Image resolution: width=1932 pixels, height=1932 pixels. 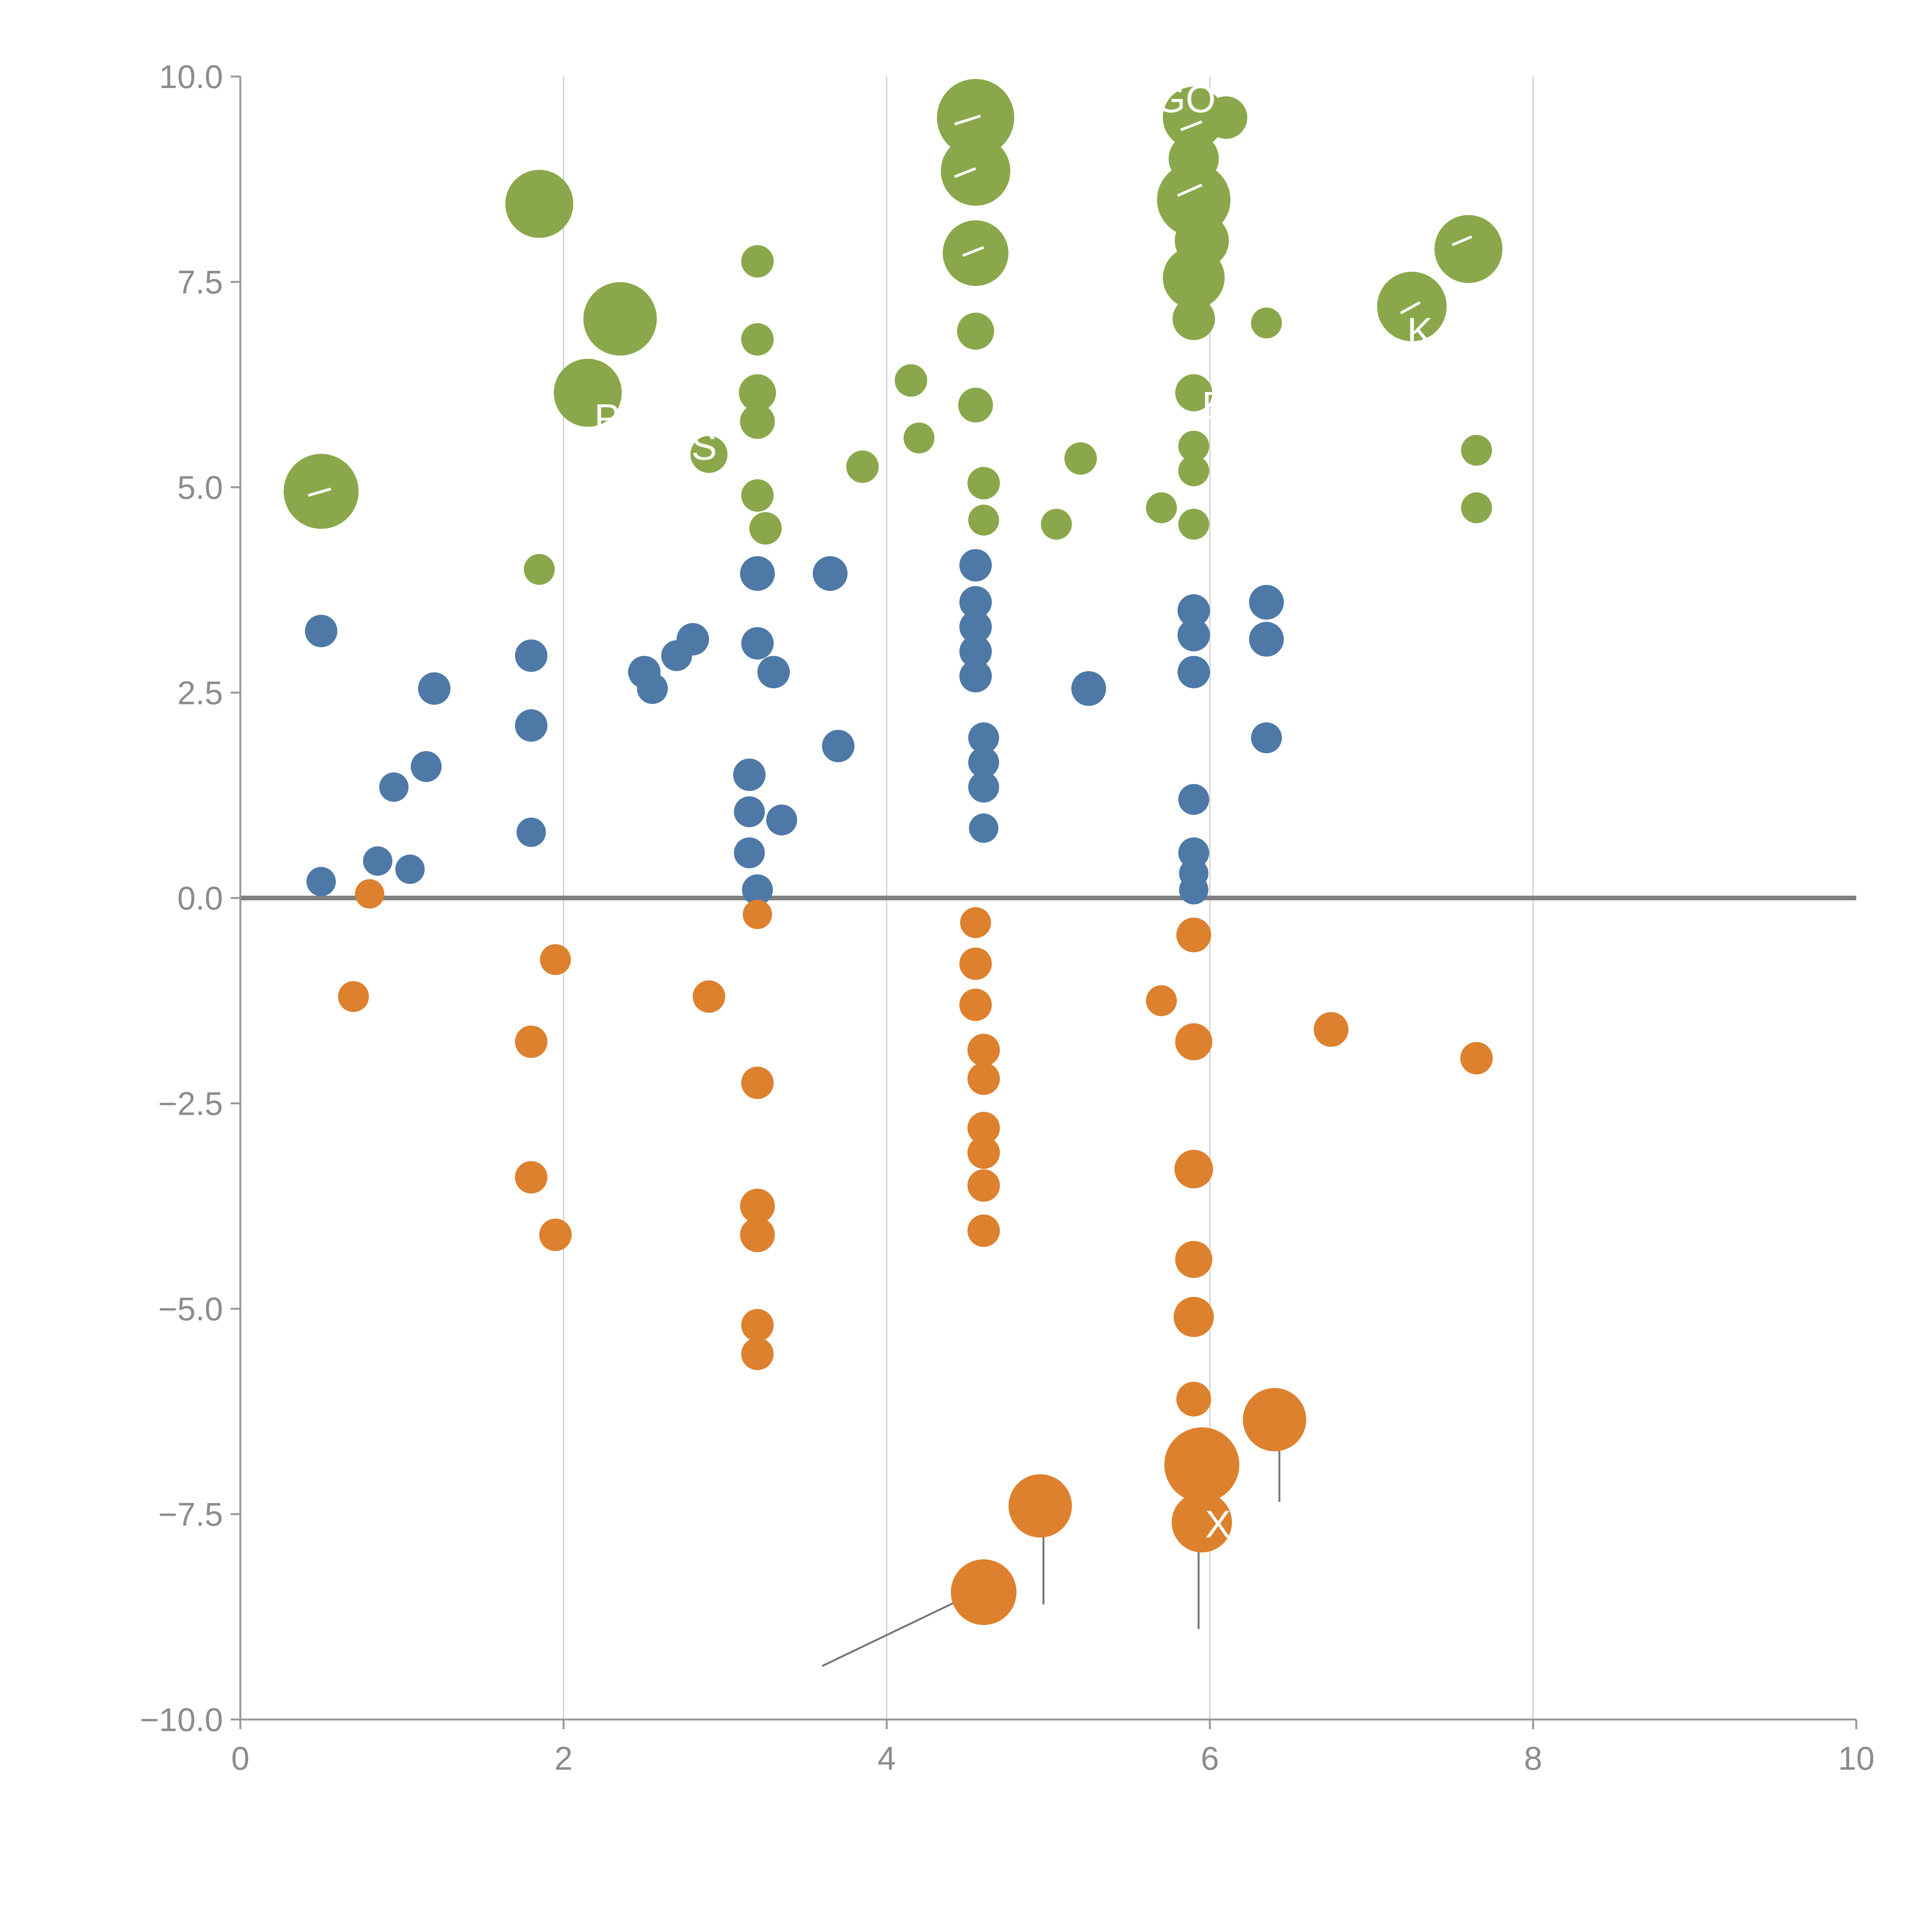 I want to click on x-tick-label: 6, so click(x=1210, y=1758).